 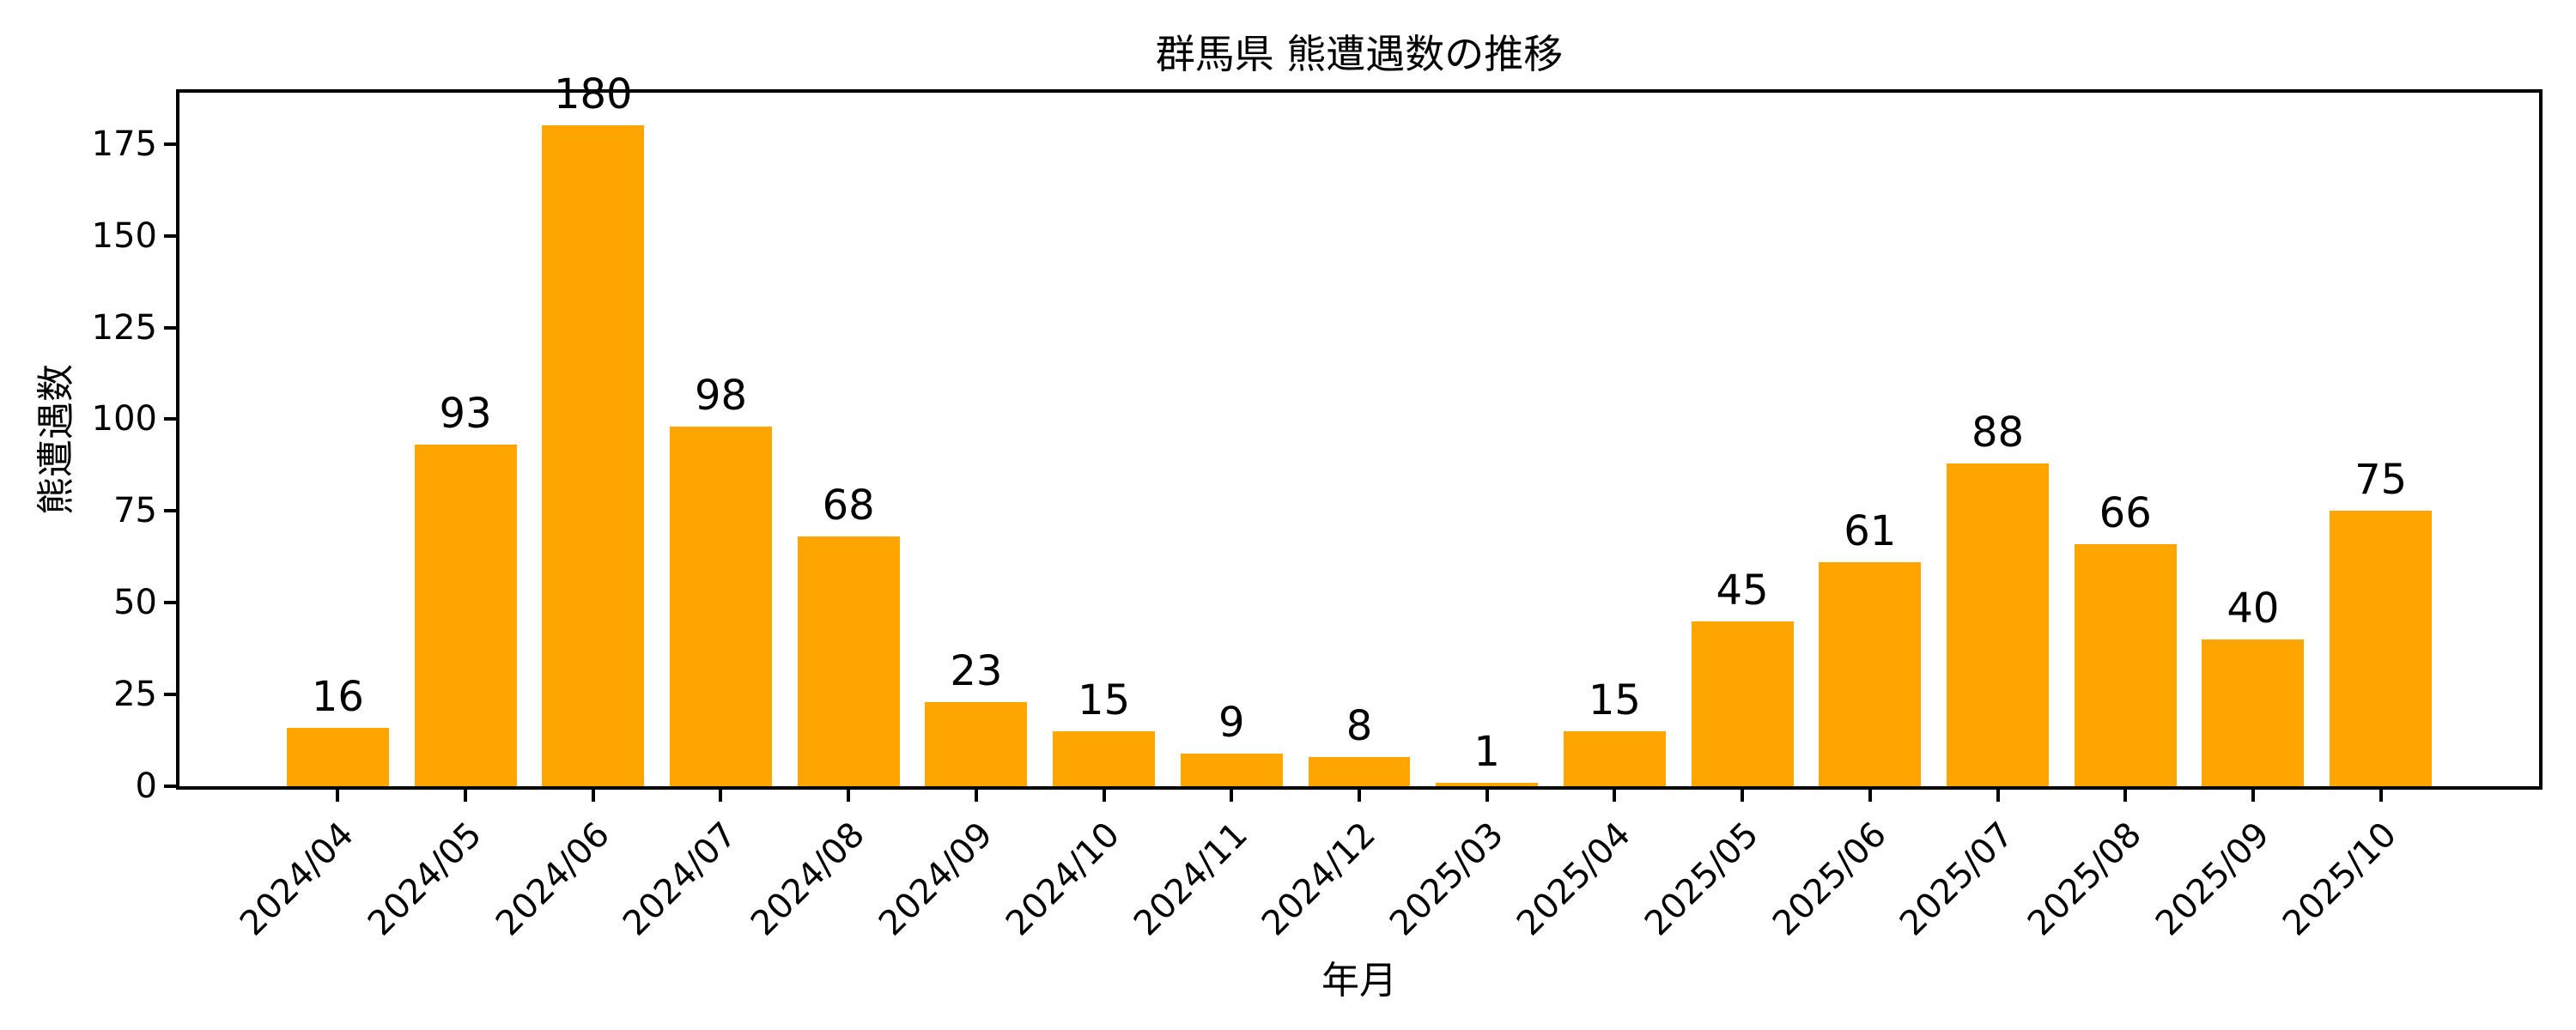 I want to click on y-tick-label: 0, so click(x=146, y=786).